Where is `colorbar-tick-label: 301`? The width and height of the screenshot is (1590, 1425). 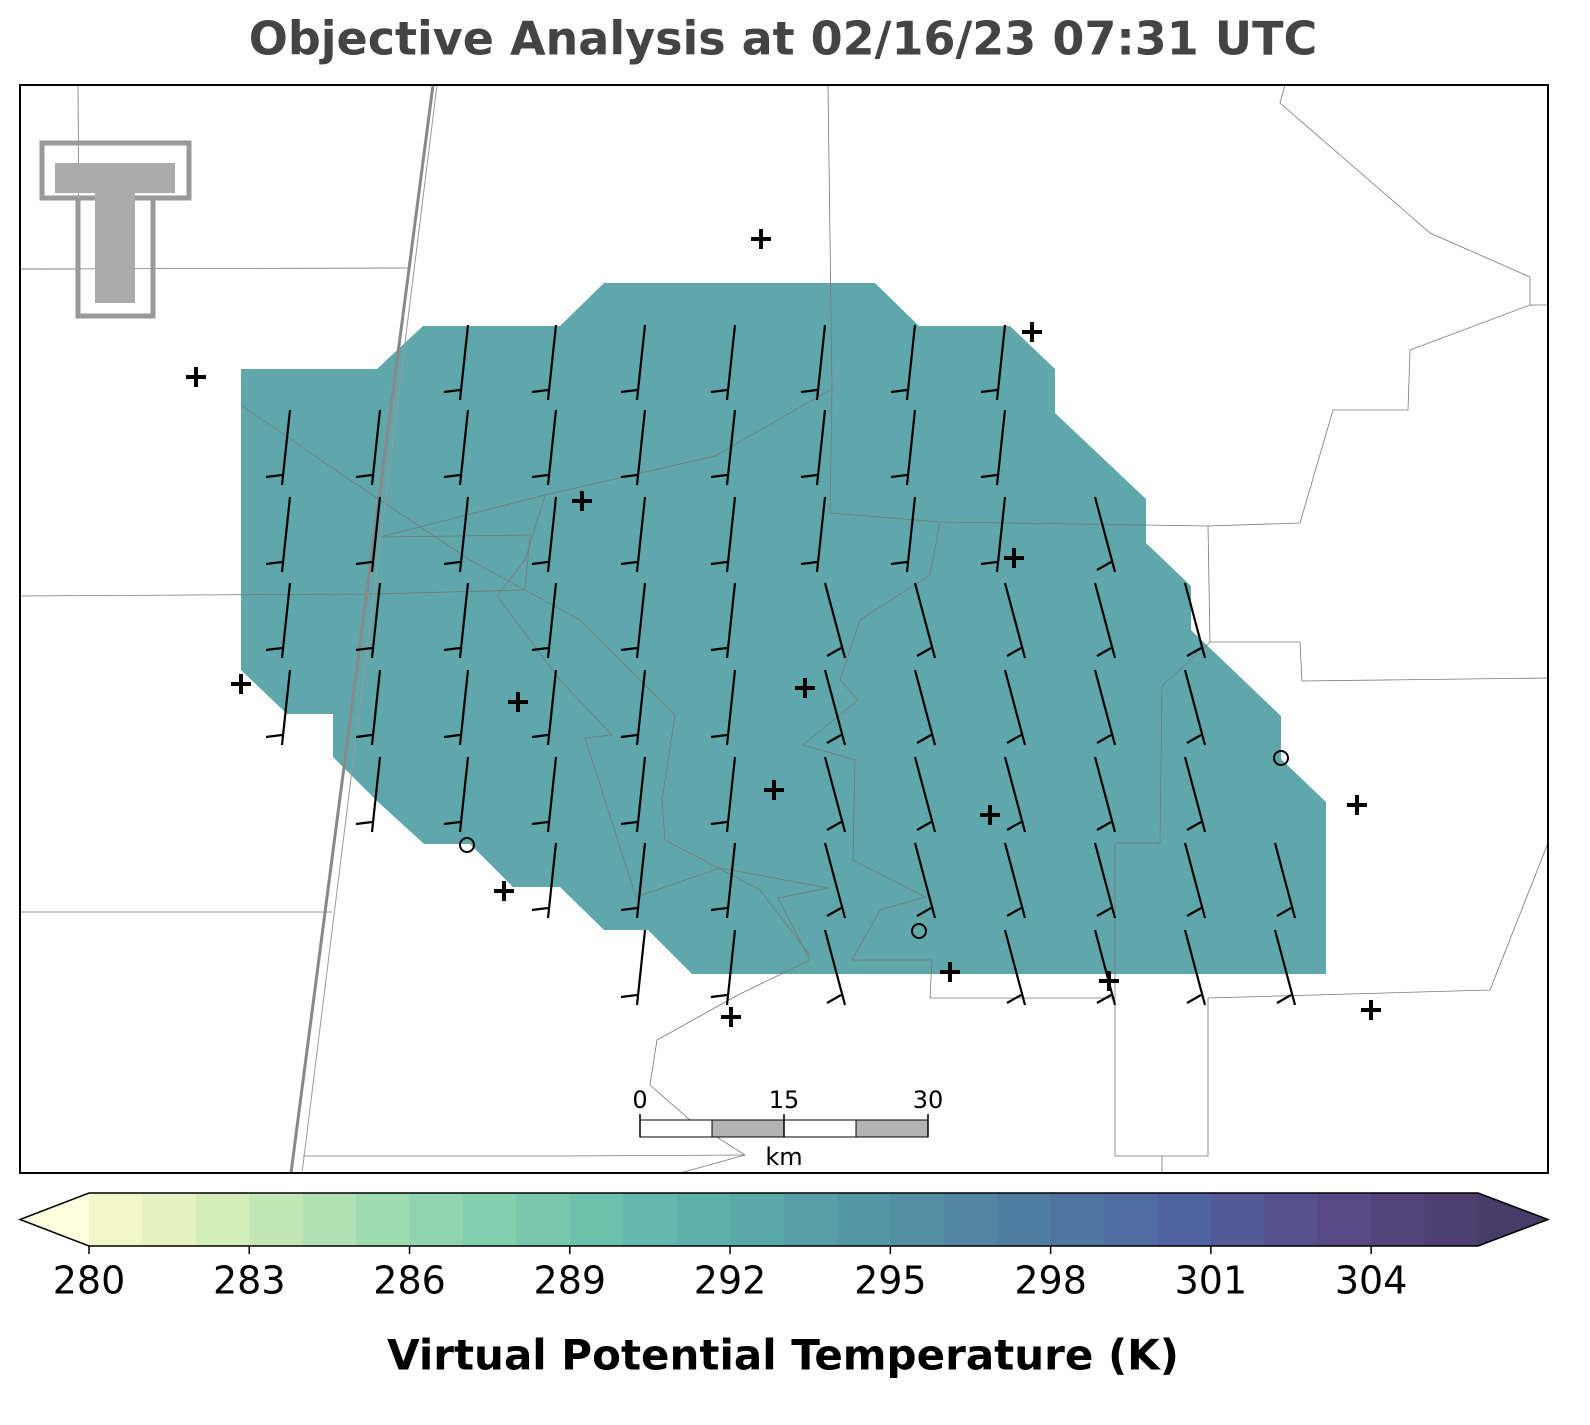 colorbar-tick-label: 301 is located at coordinates (1211, 1281).